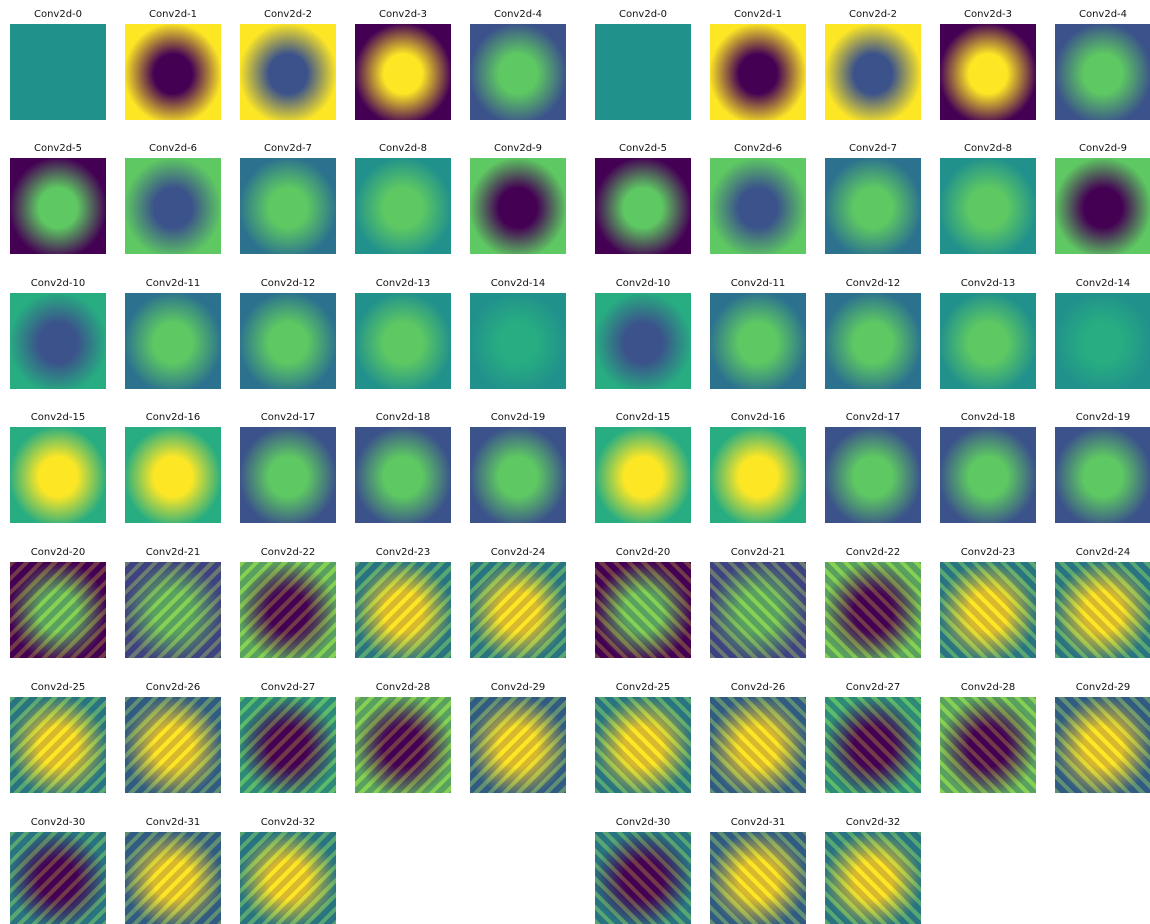 This screenshot has height=924, width=1150. I want to click on feature-map-tile: Conv2d-5, so click(58, 198).